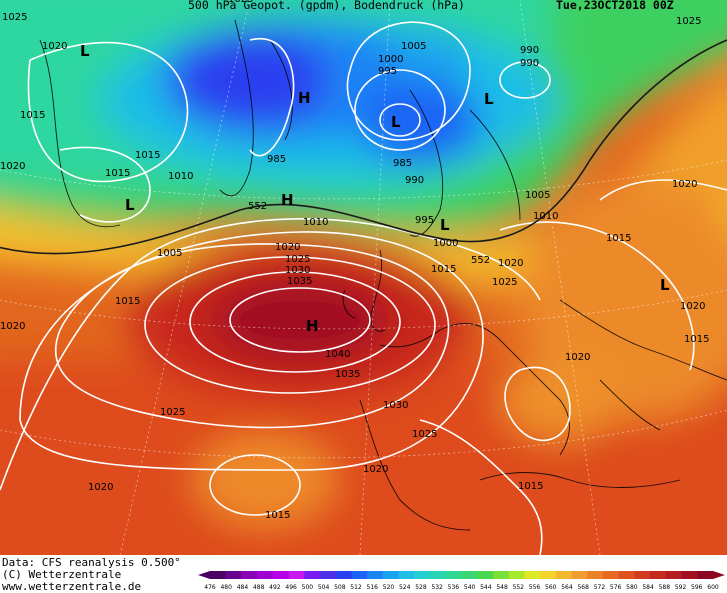  I want to click on isobar-label: 1040, so click(337, 354).